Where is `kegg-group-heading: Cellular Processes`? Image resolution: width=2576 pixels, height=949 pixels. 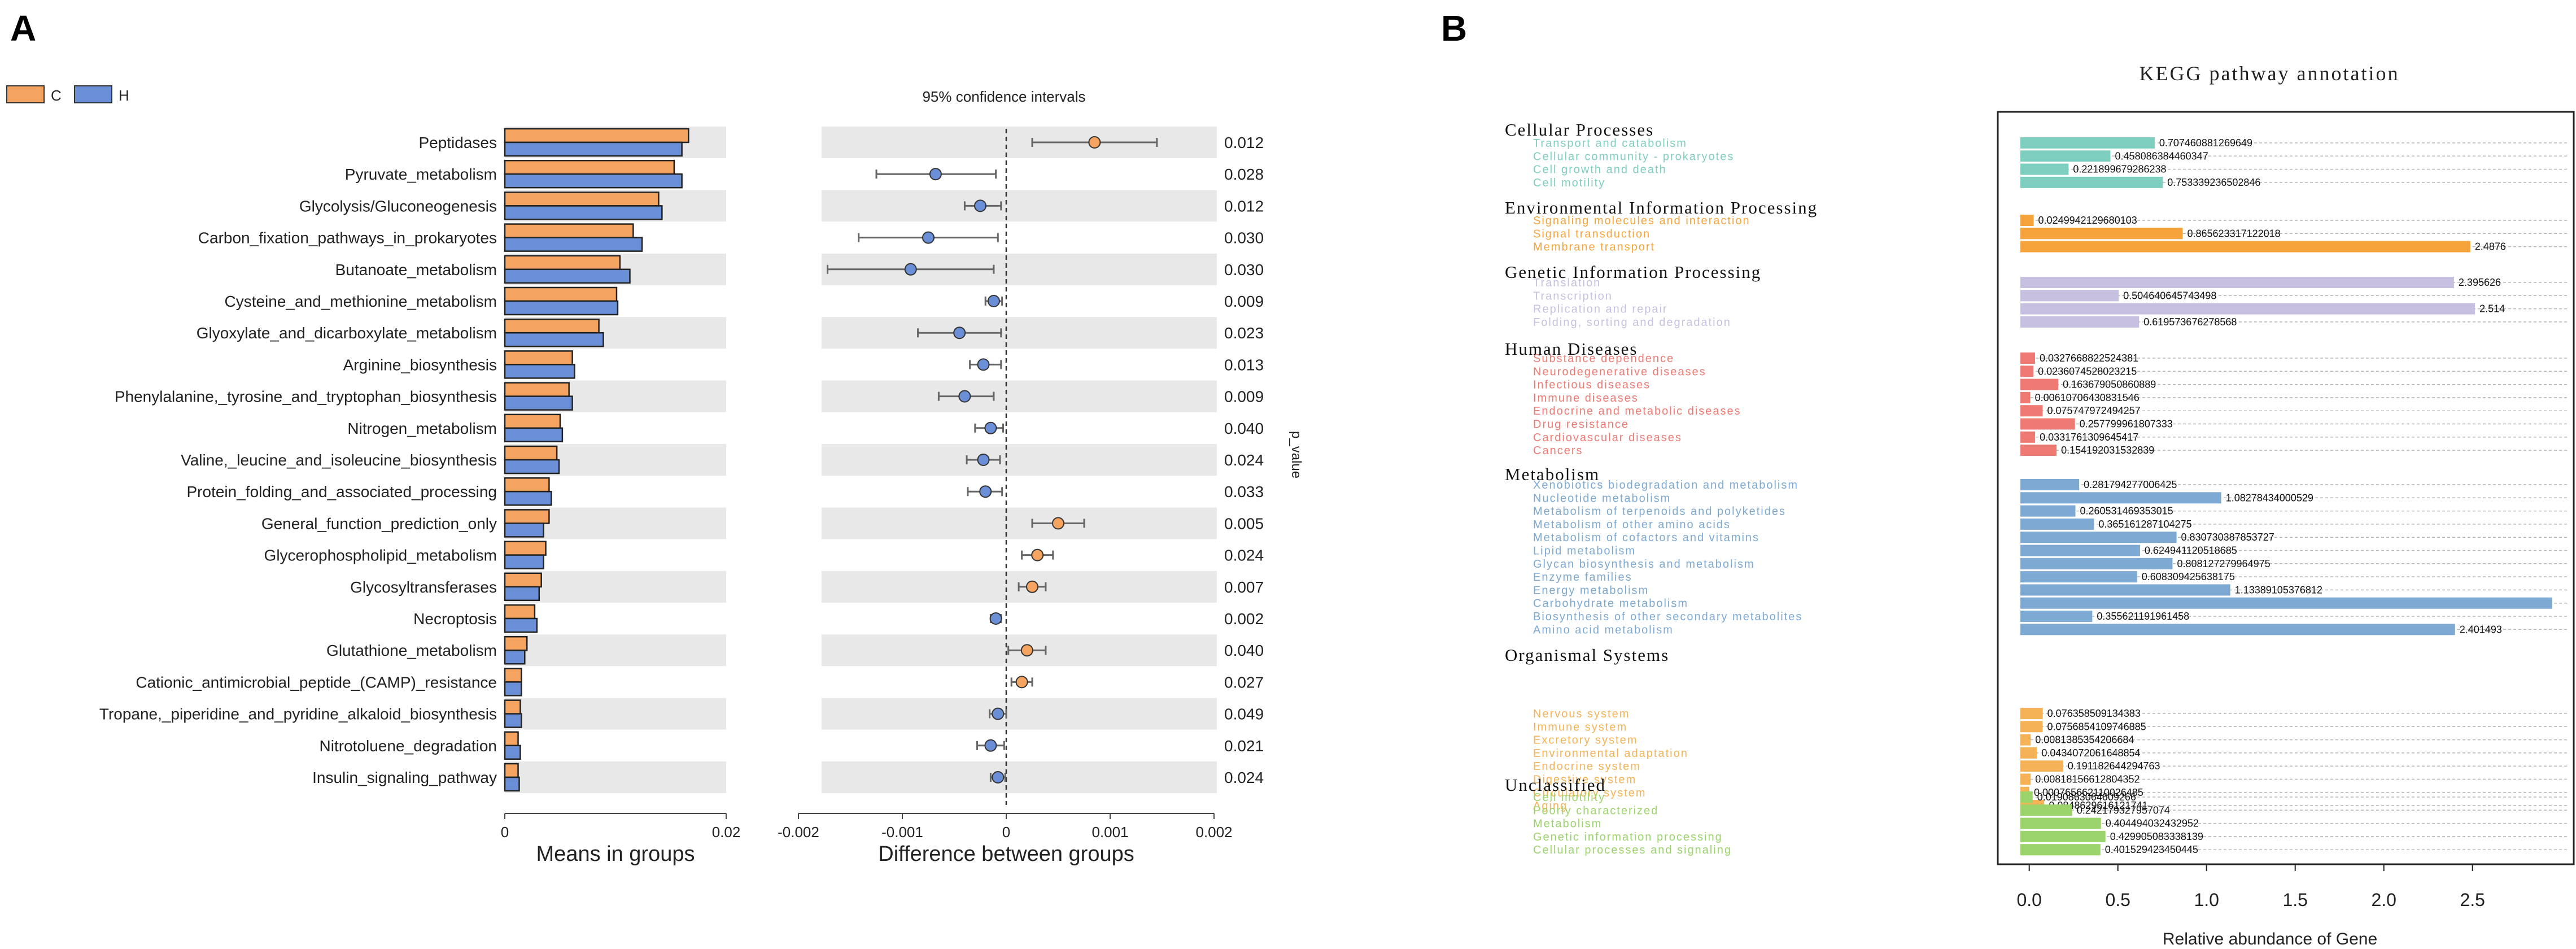 kegg-group-heading: Cellular Processes is located at coordinates (1580, 130).